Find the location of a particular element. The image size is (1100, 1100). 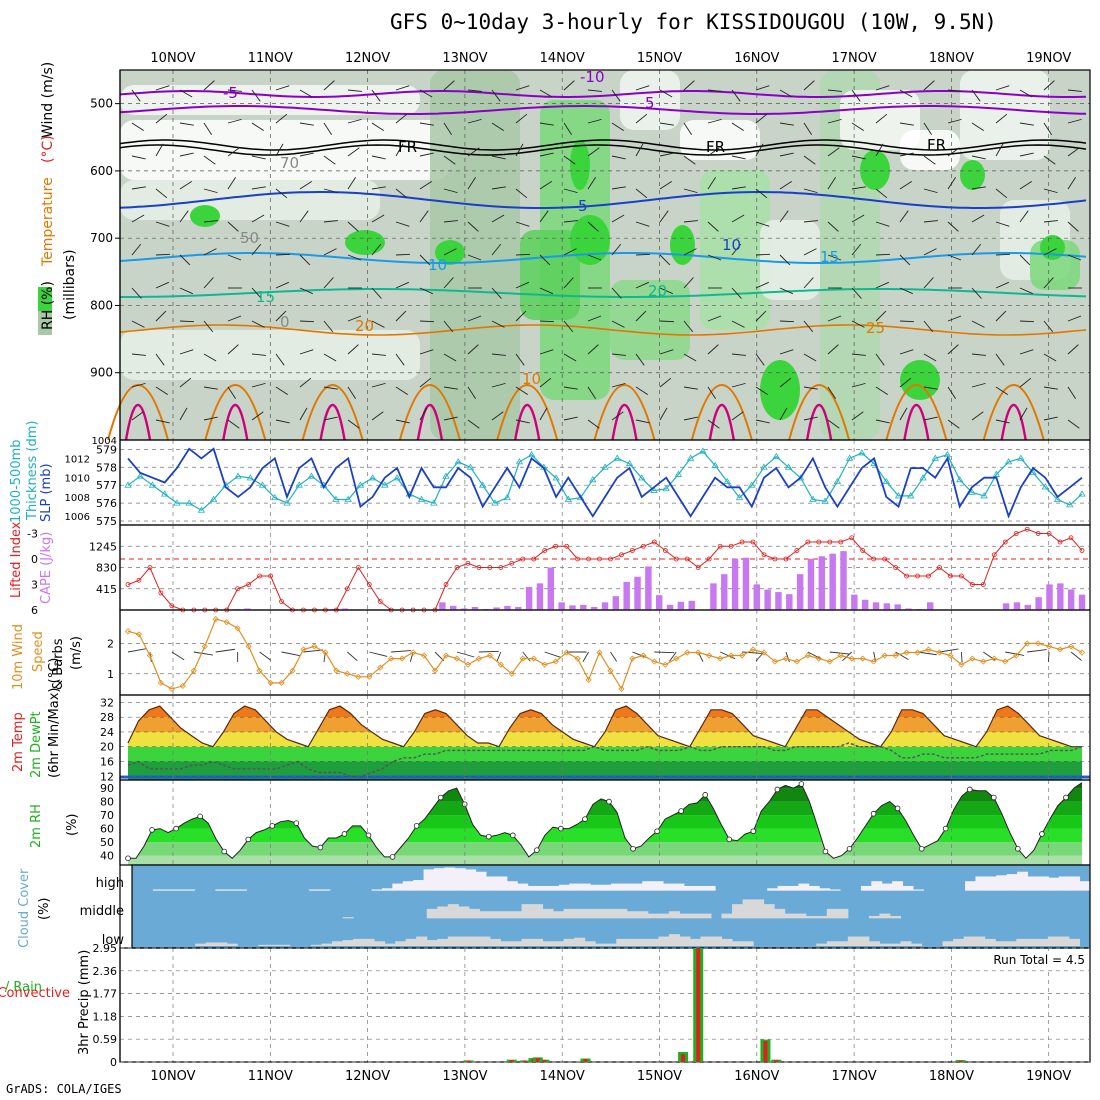

minmax-axis-label: (6hr Min/Max) (°C) is located at coordinates (54, 718).